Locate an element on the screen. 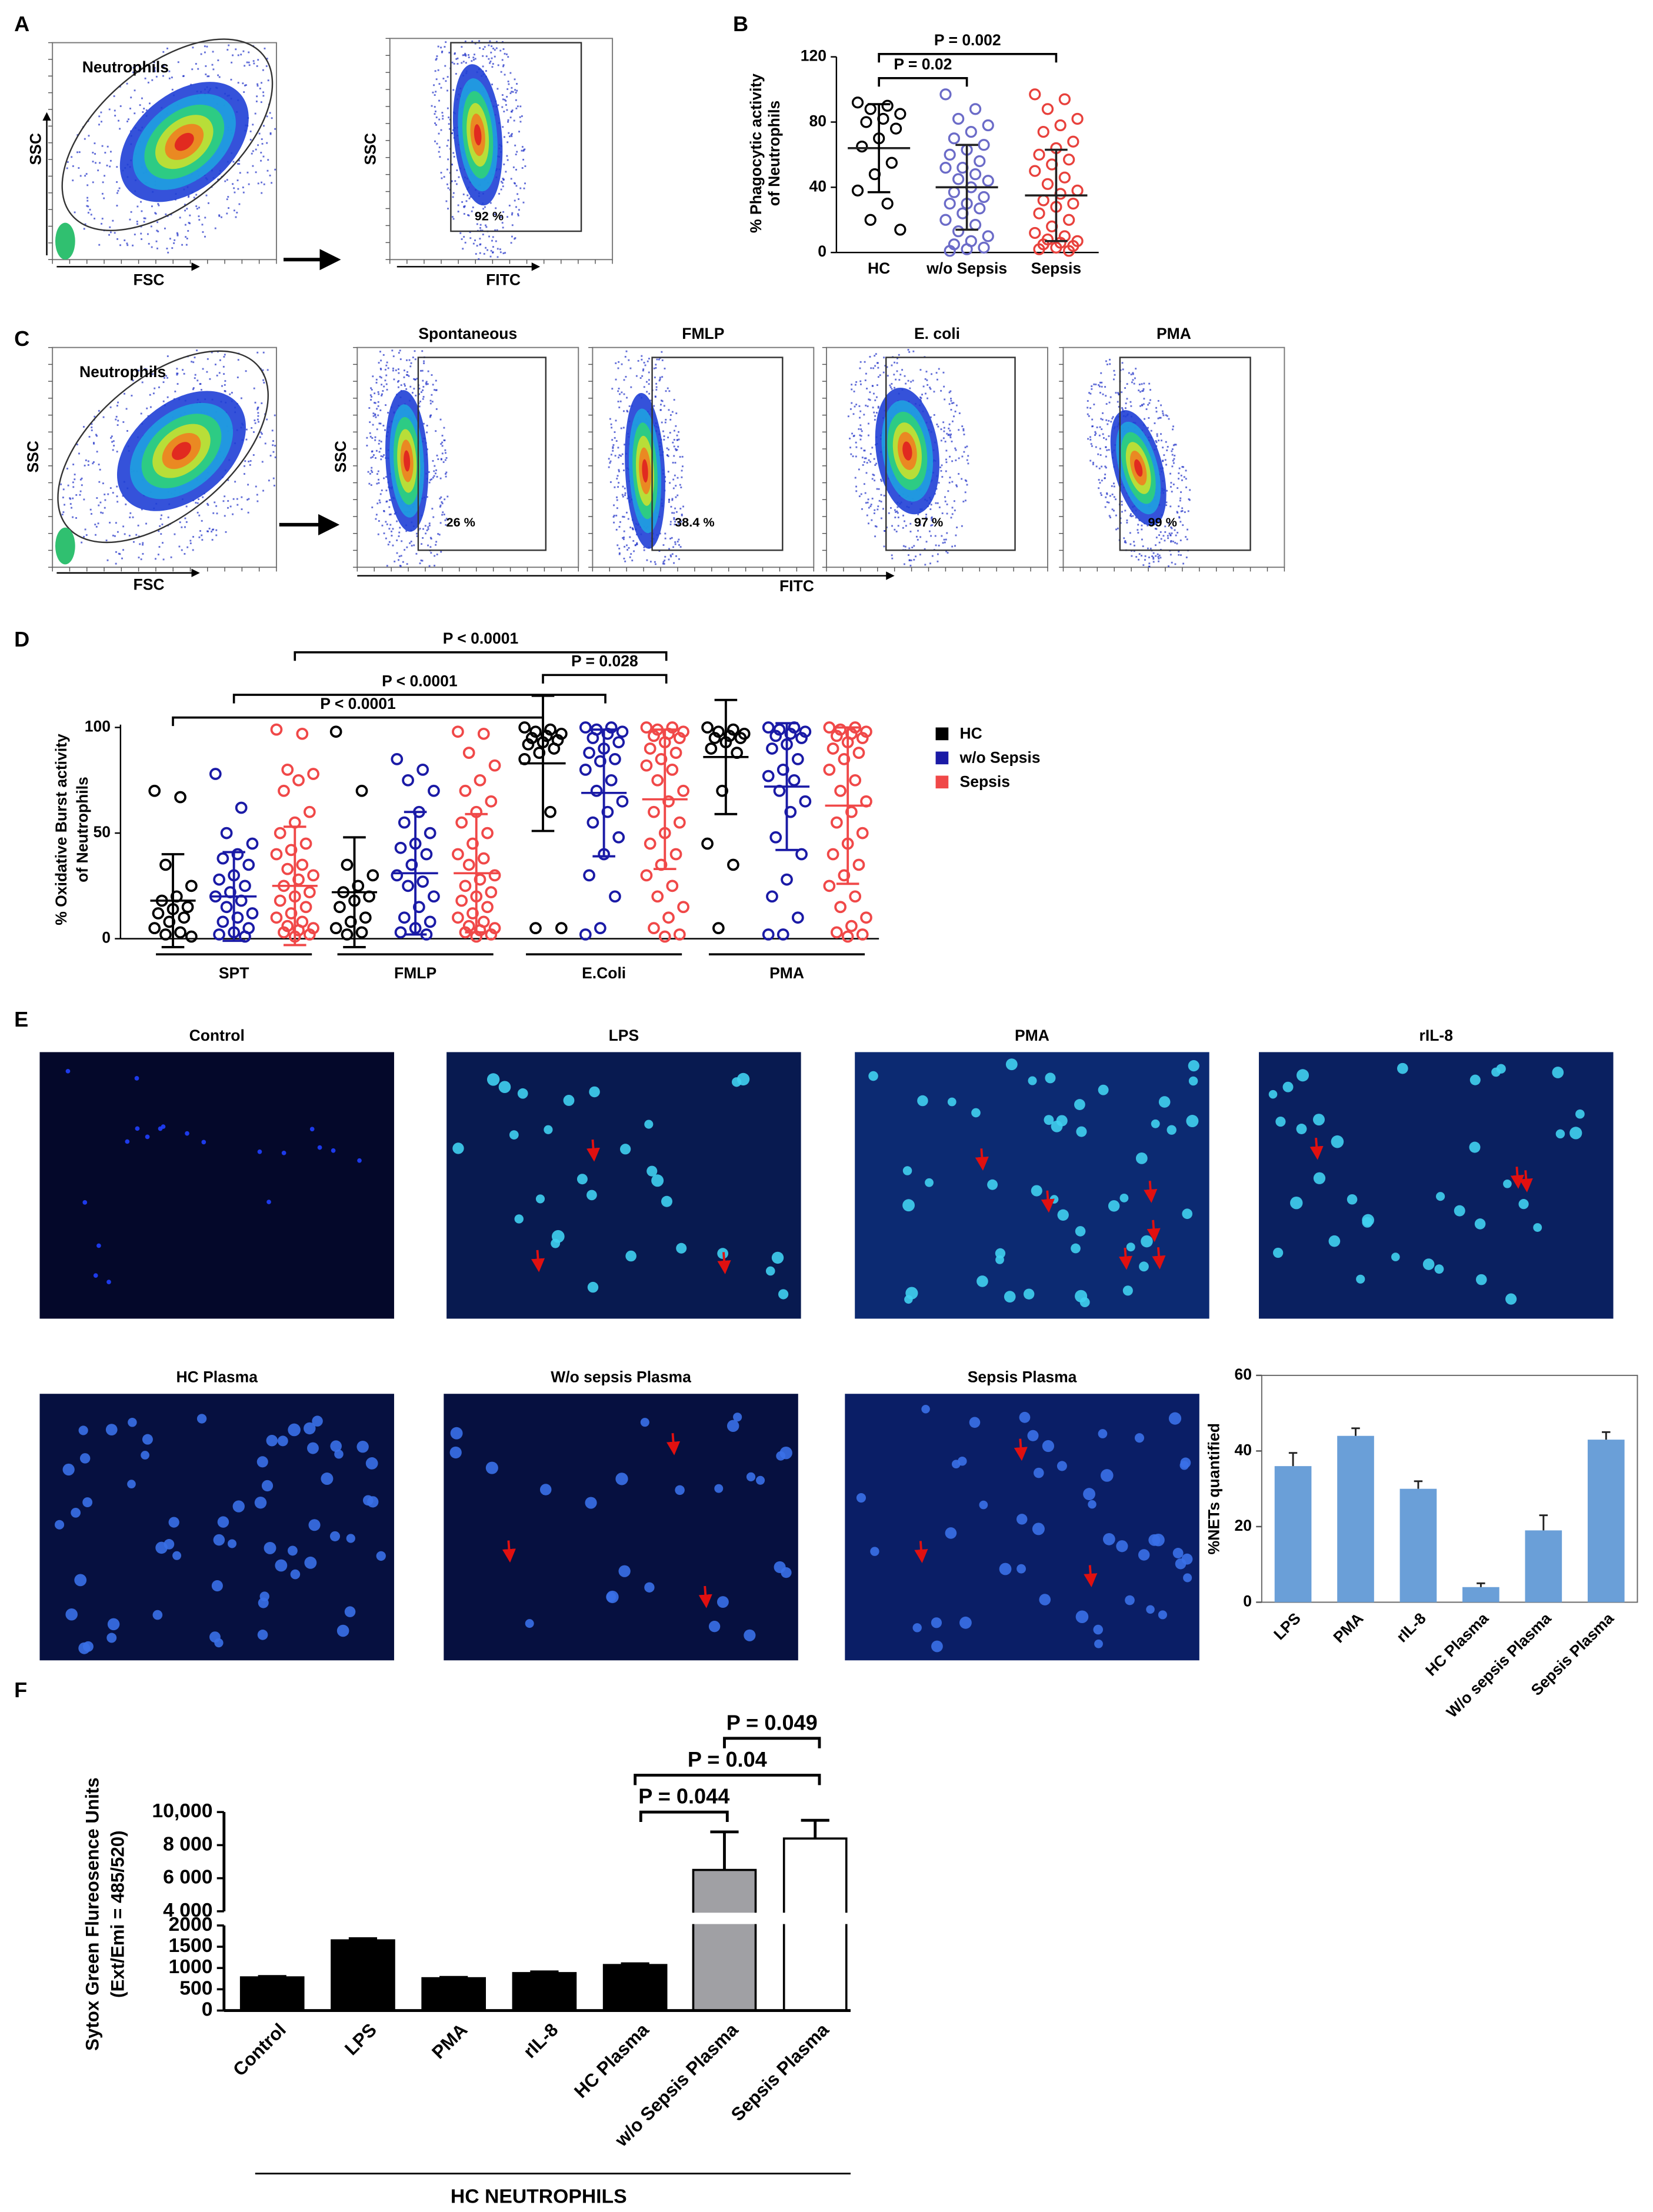 The width and height of the screenshot is (1653, 2212). axis-label: % Oxidative Burst activity is located at coordinates (61, 829).